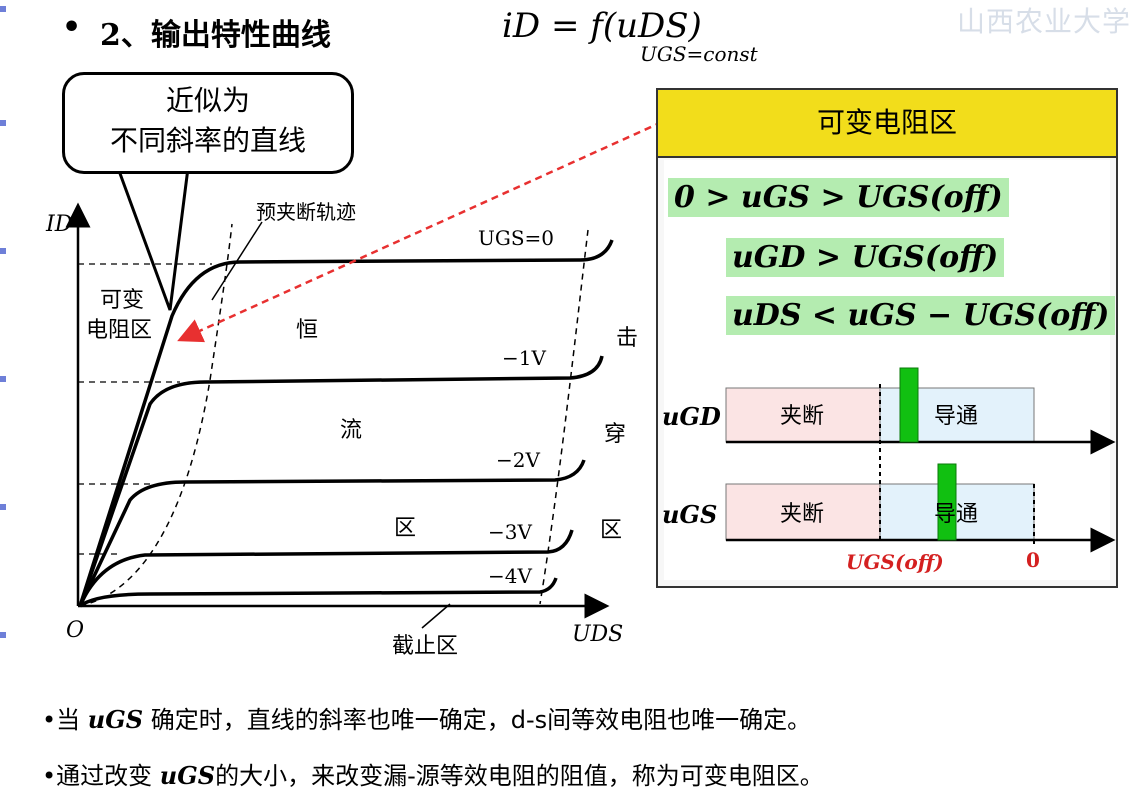 Image resolution: width=1133 pixels, height=810 pixels. What do you see at coordinates (115, 719) in the screenshot?
I see `note-1-variable: uGS` at bounding box center [115, 719].